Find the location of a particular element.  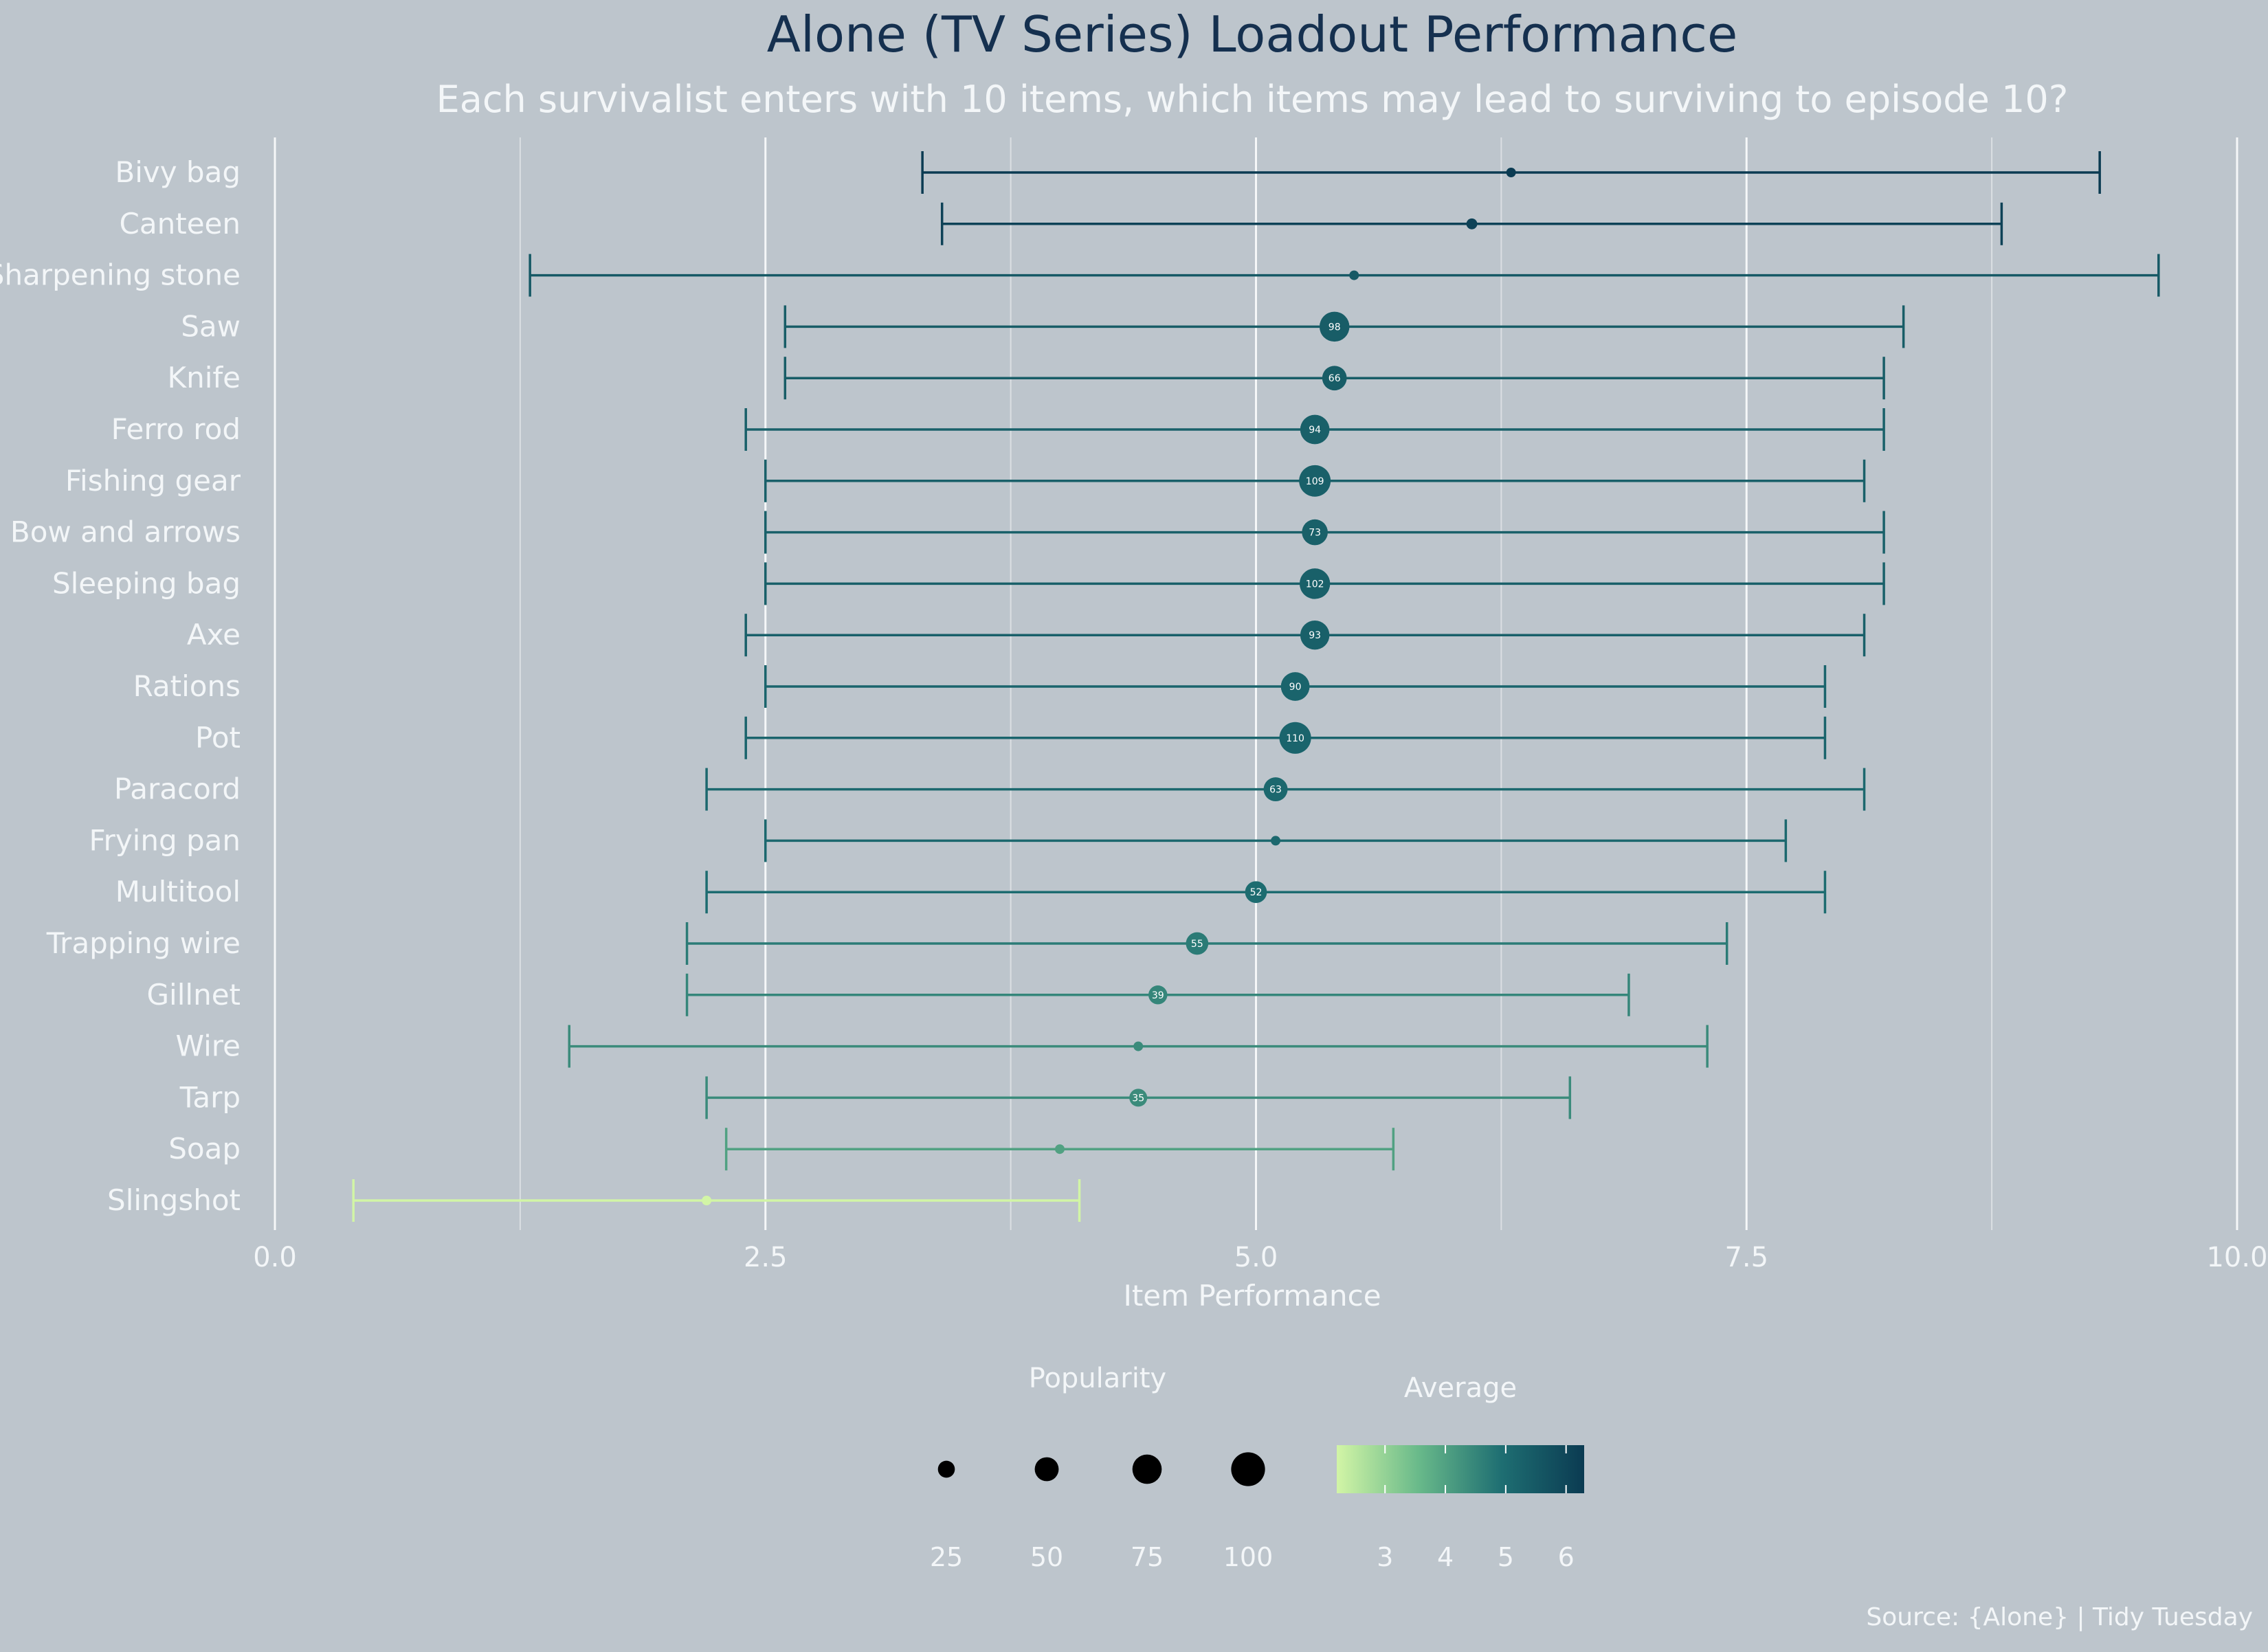

point-label-saw: 98 is located at coordinates (1334, 327).